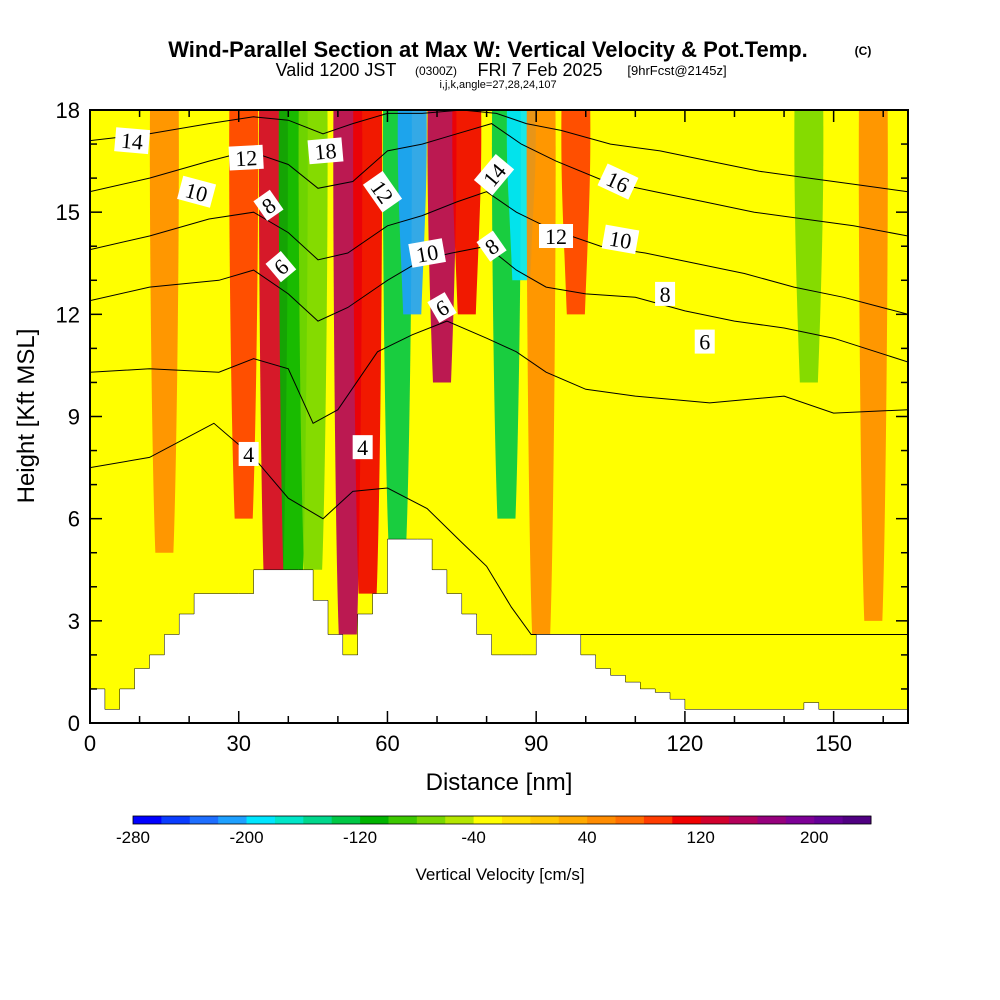 Image resolution: width=1000 pixels, height=1000 pixels. I want to click on contour-label-text: 18, so click(325, 151).